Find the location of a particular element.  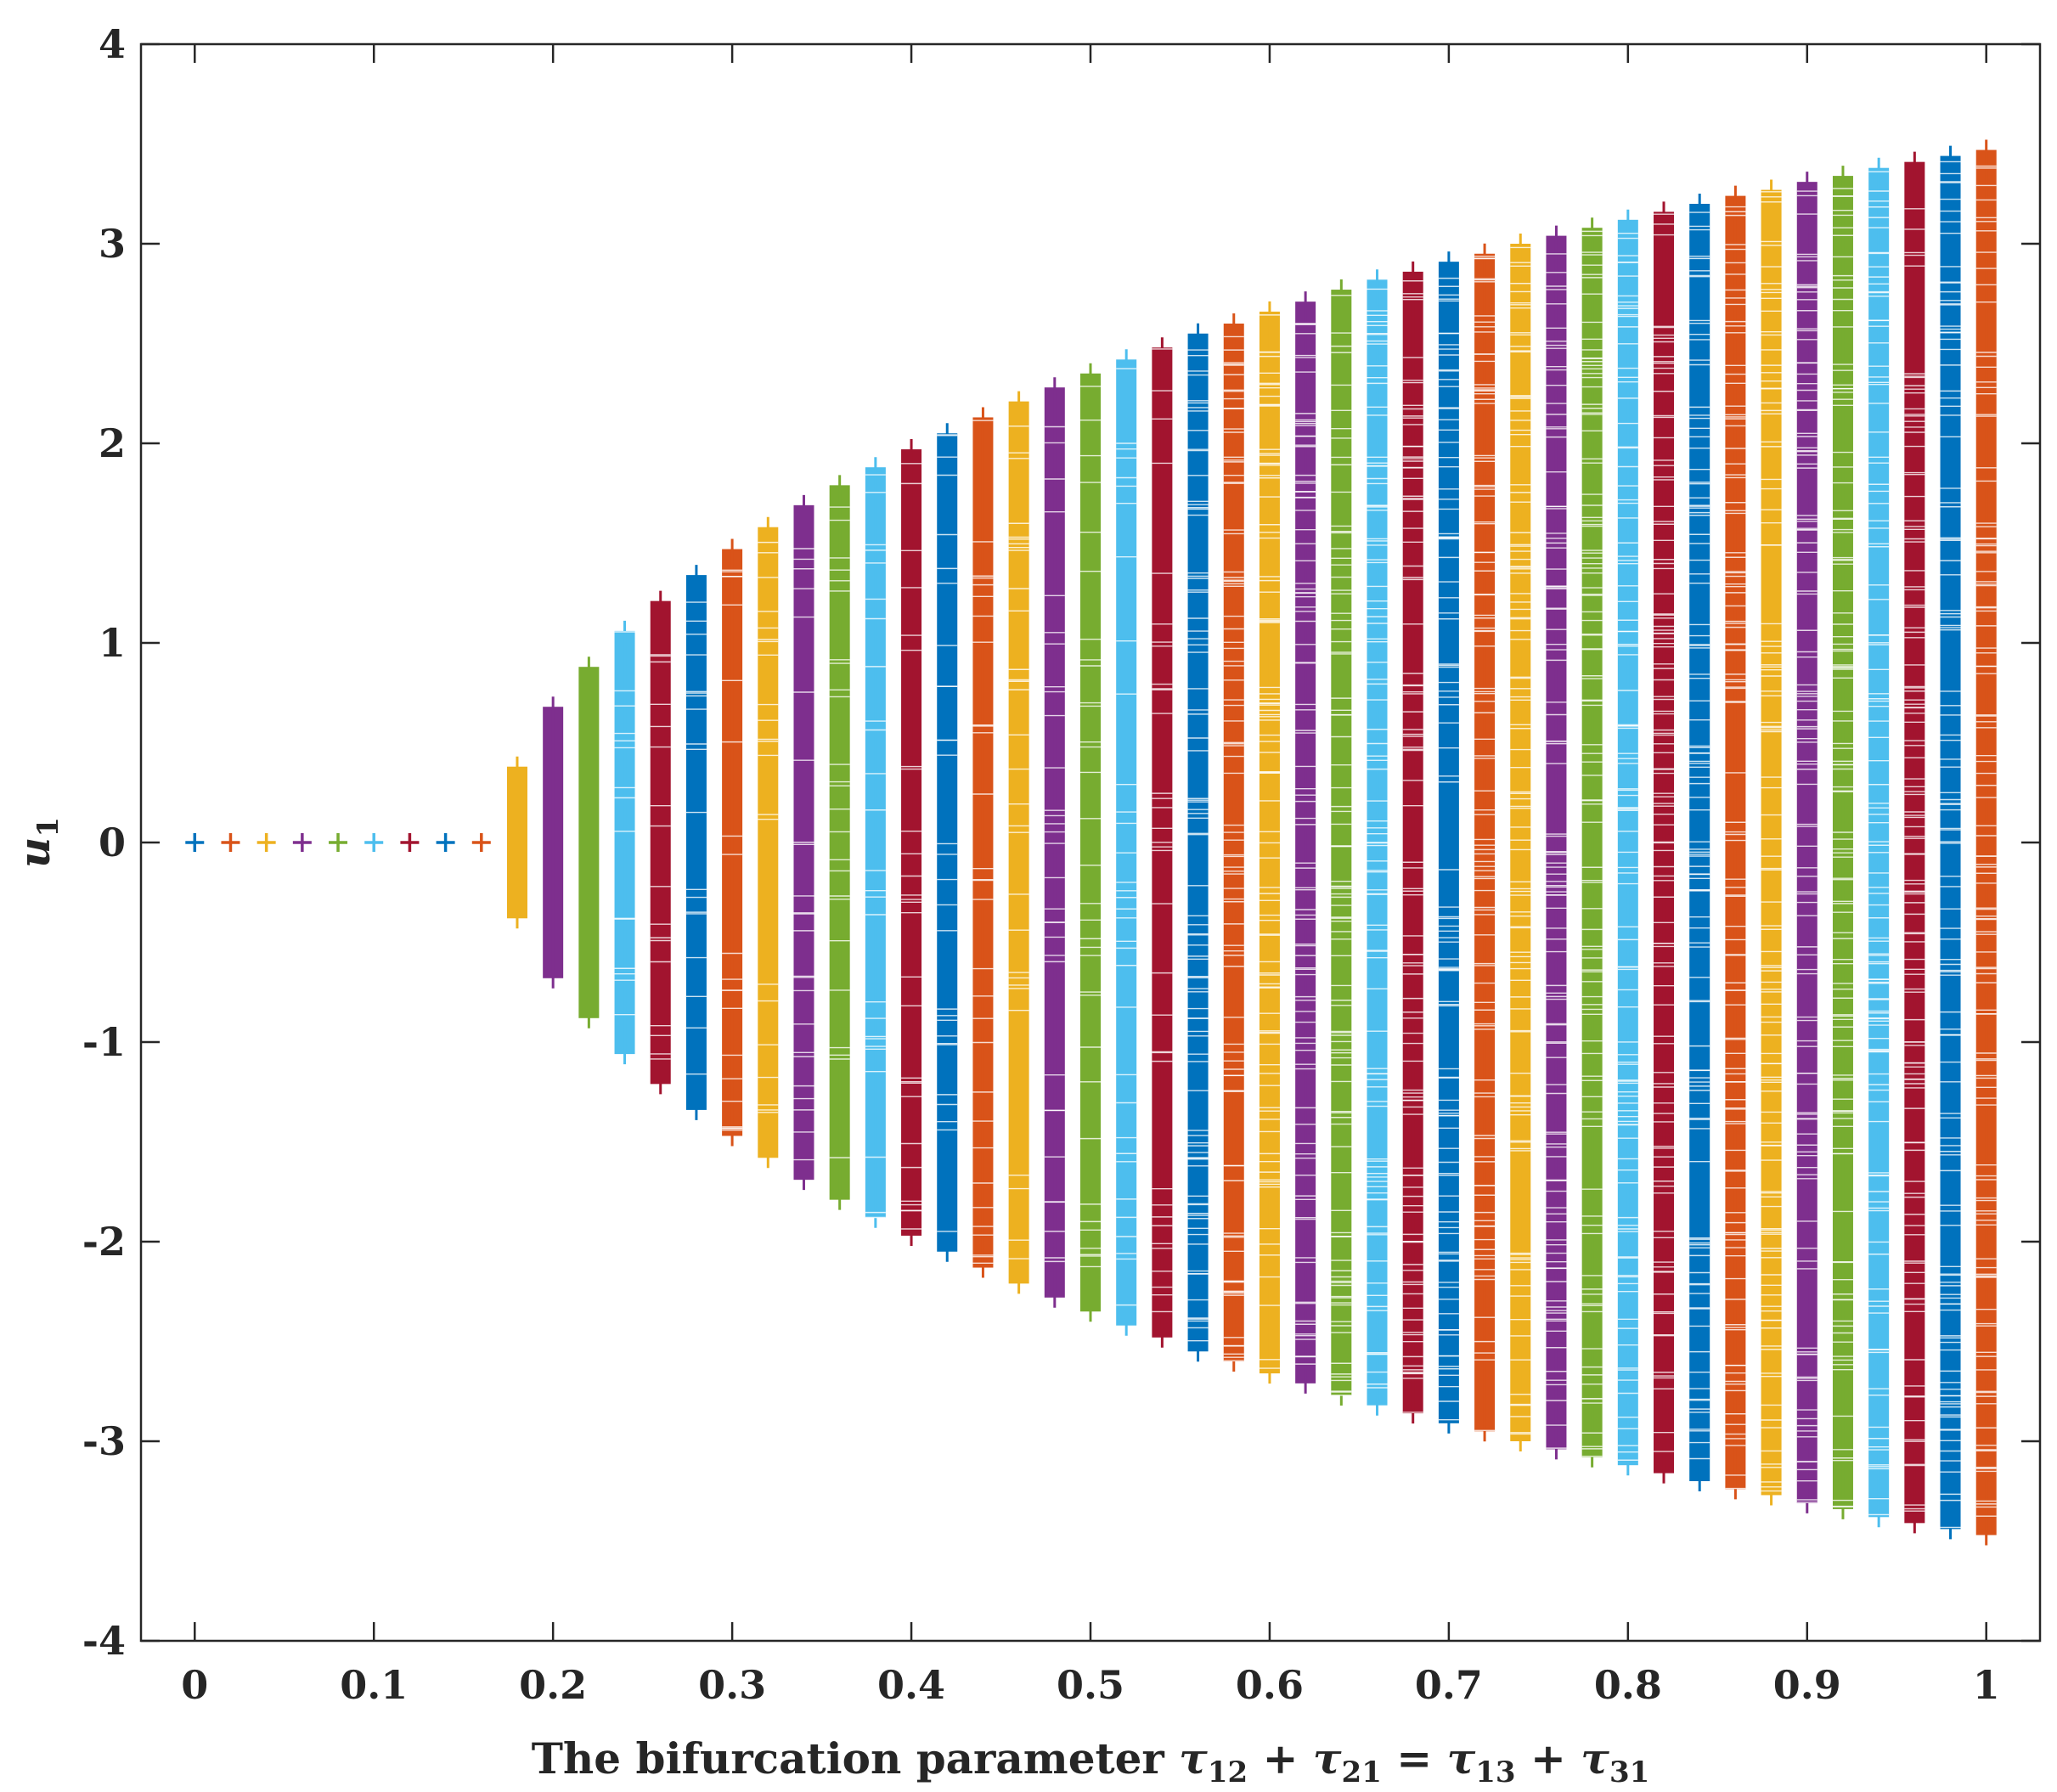

y-tick-label: 0 is located at coordinates (113, 843).